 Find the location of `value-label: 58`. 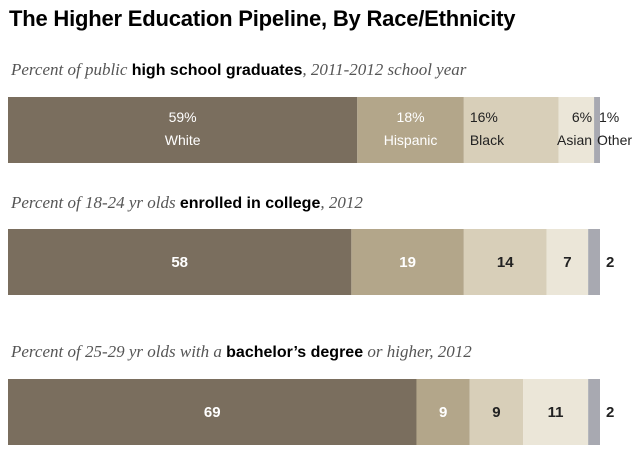

value-label: 58 is located at coordinates (179, 262).